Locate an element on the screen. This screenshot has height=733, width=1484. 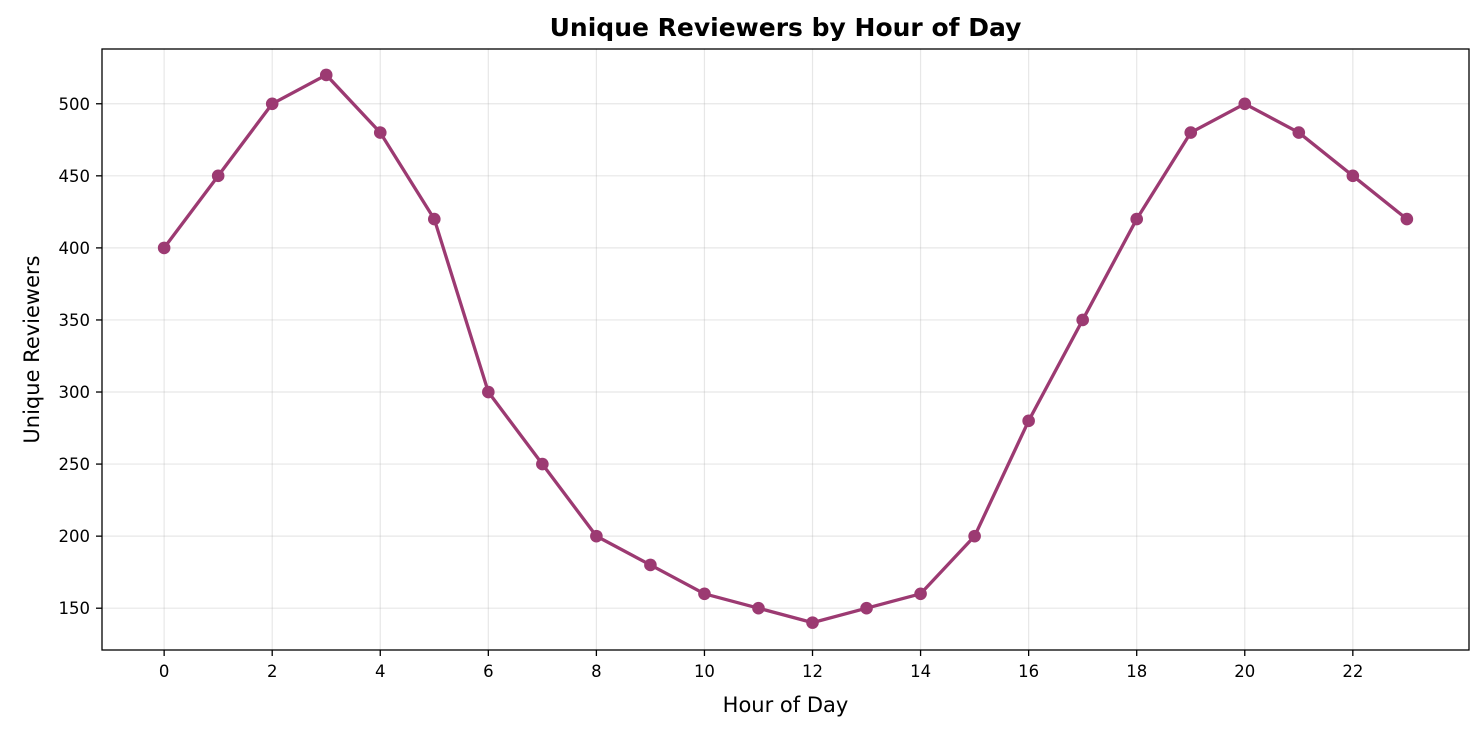
x-tick-label: 0 is located at coordinates (164, 671).